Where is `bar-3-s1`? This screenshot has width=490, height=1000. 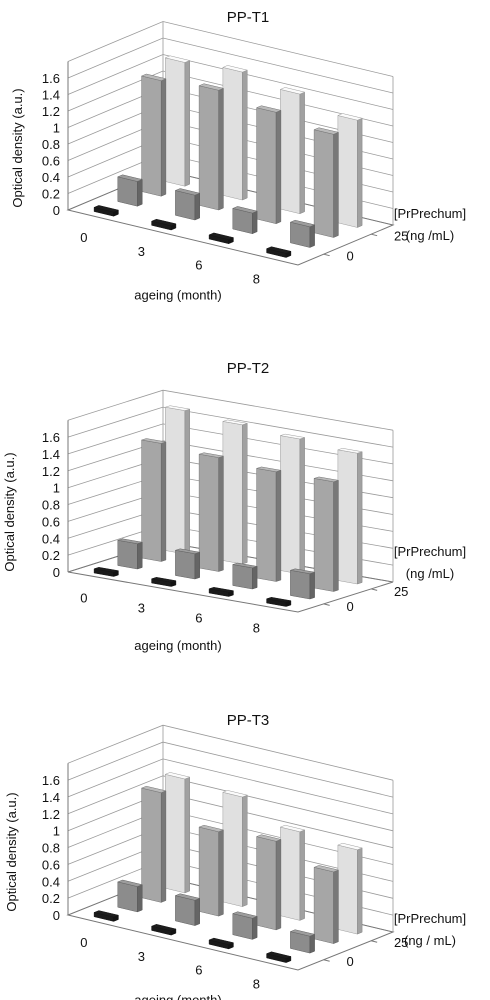
bar-3-s1 is located at coordinates (164, 582).